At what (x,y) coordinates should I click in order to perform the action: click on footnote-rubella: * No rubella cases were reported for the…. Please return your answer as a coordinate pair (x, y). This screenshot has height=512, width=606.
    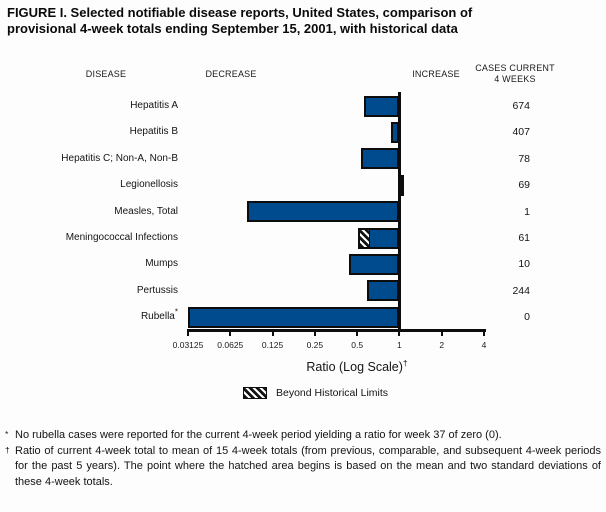
    Looking at the image, I should click on (303, 436).